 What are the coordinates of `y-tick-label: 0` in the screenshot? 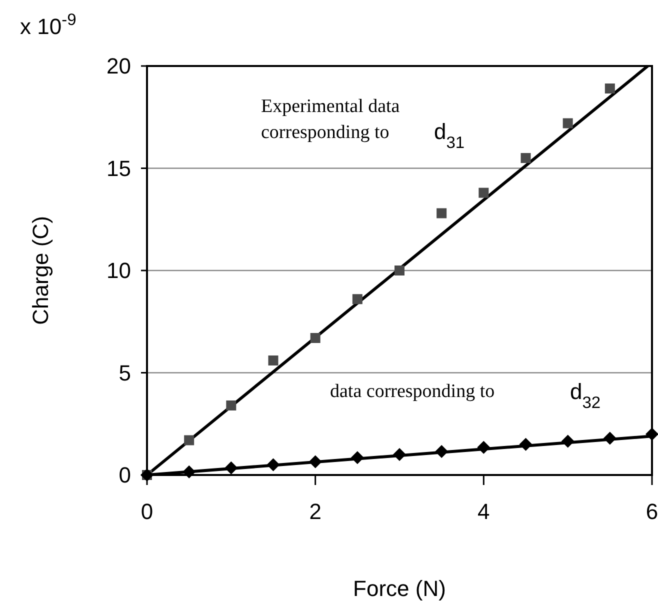 It's located at (124, 475).